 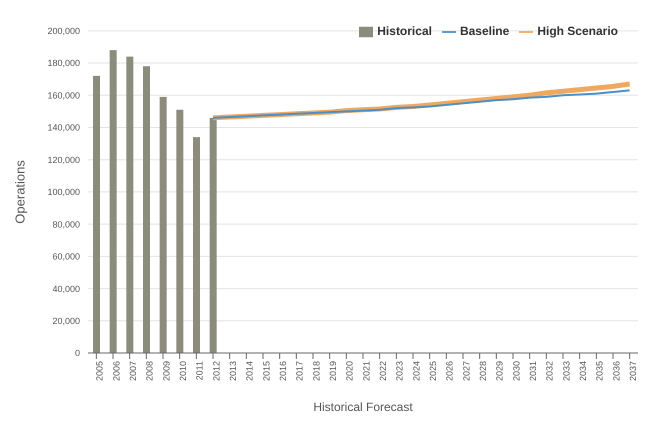 What do you see at coordinates (63, 63) in the screenshot?
I see `y-tick-label: 180,000` at bounding box center [63, 63].